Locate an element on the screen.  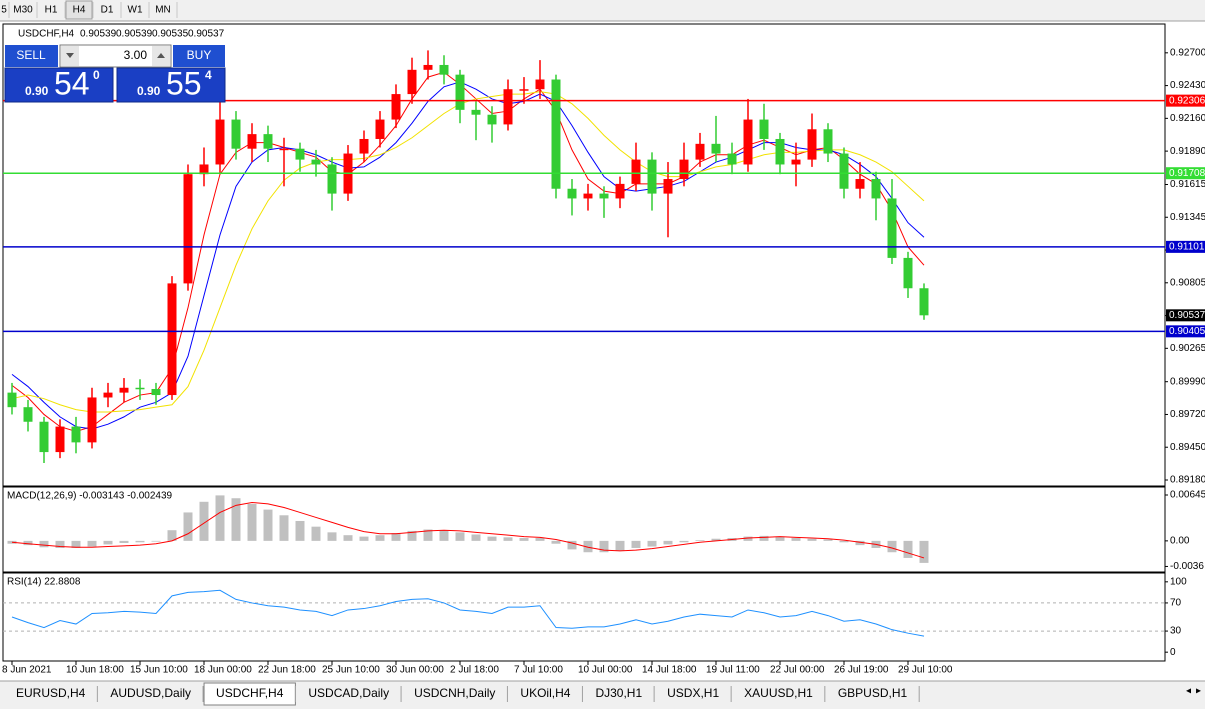
tab-label: DJ30,H1 is located at coordinates (618, 693).